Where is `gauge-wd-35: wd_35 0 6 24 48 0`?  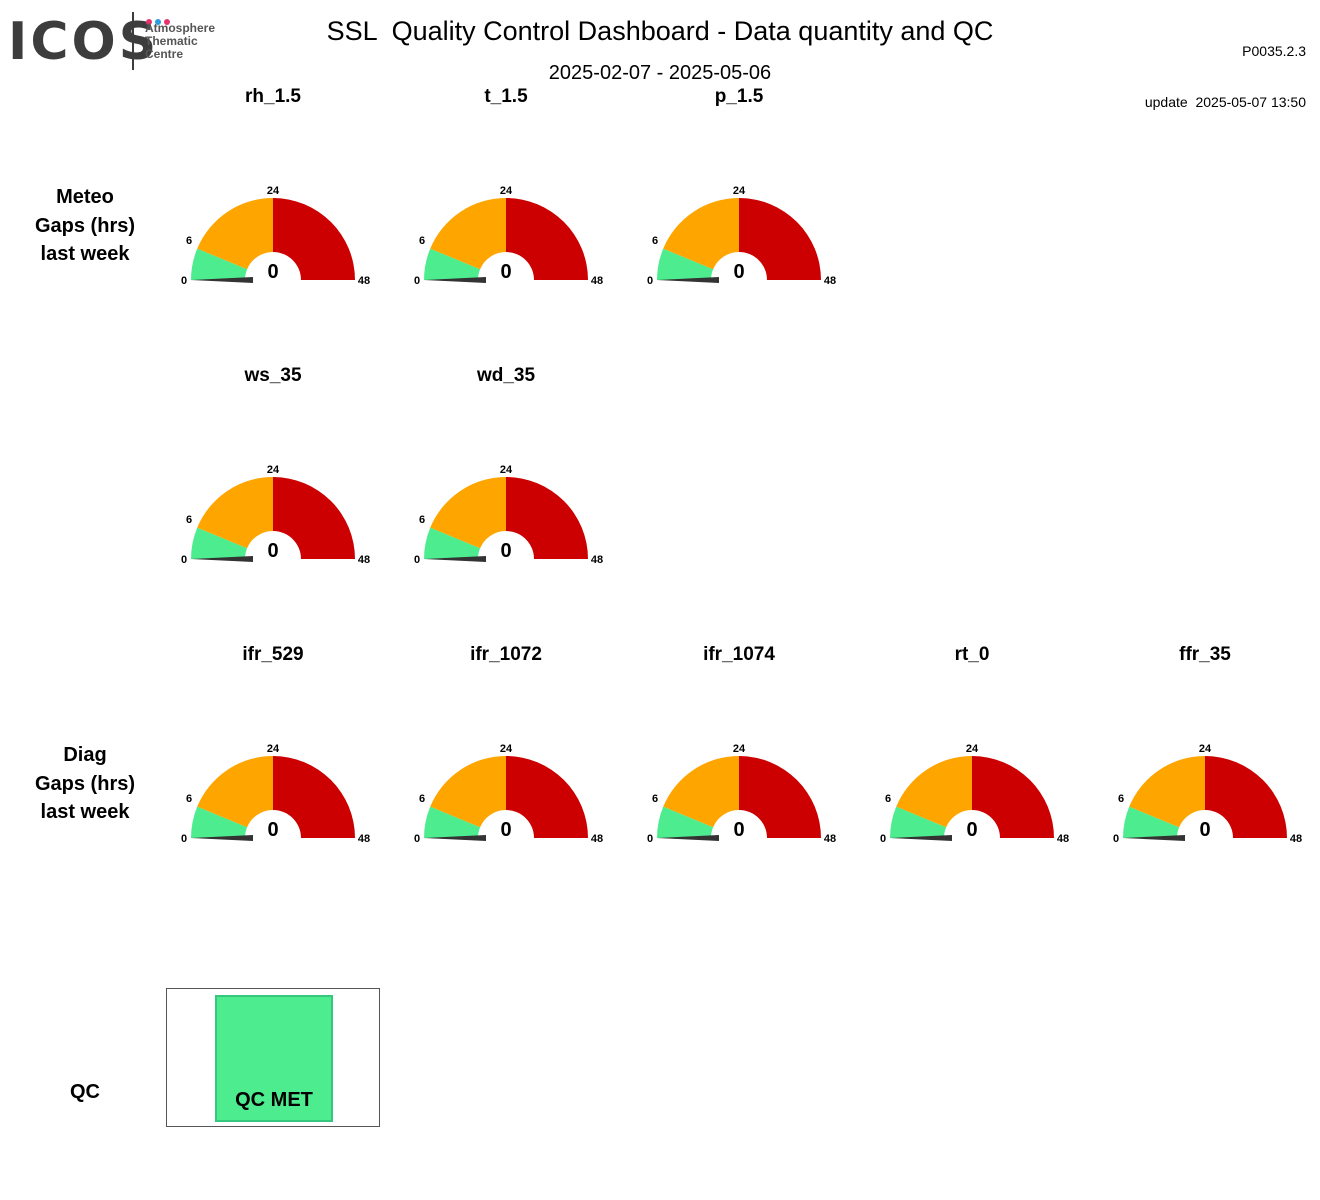
gauge-wd-35: wd_35 0 6 24 48 0 is located at coordinates (506, 465).